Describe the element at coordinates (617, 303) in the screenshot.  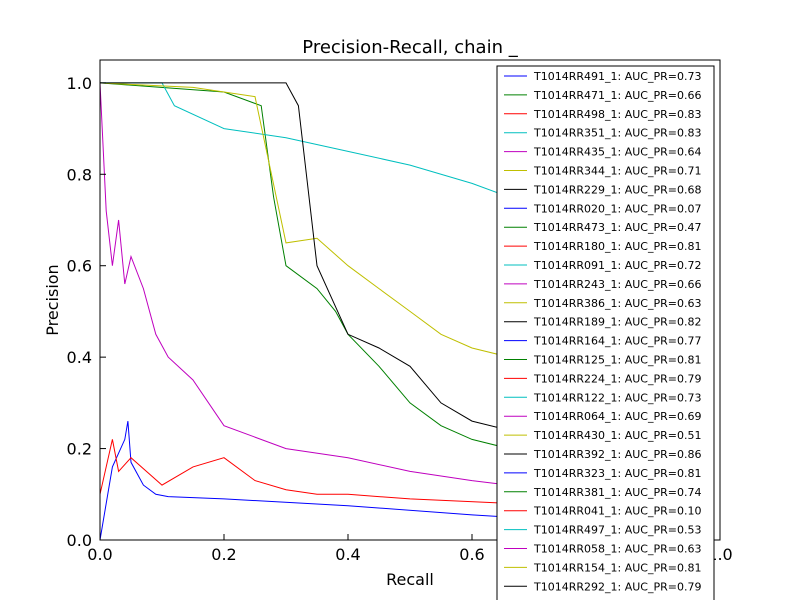
I see `legend-label: T1014RR386_1: AUC_PR=0.63` at that location.